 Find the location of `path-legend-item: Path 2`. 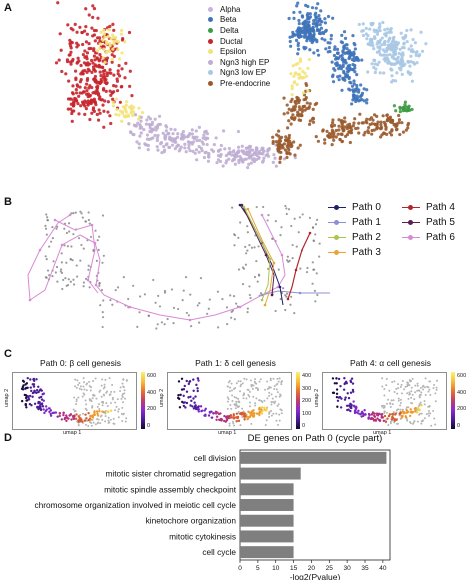

path-legend-item: Path 2 is located at coordinates (354, 237).